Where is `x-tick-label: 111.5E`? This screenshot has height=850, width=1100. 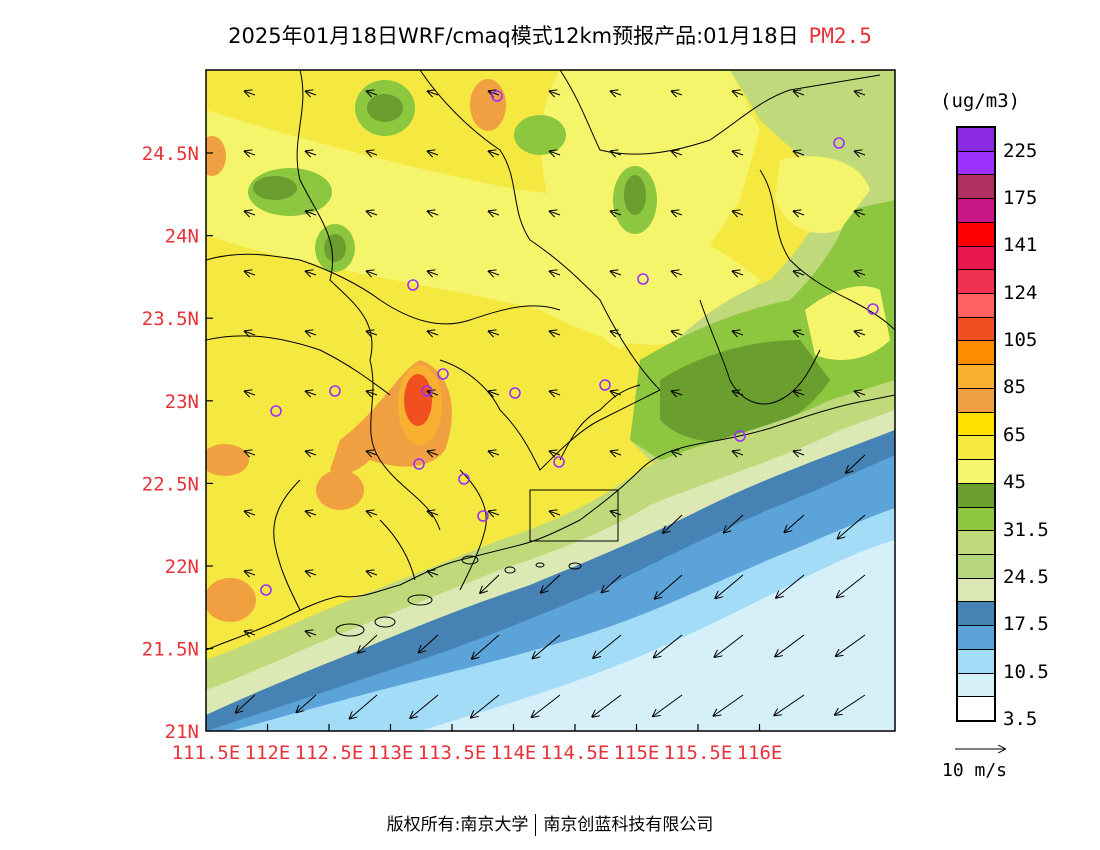
x-tick-label: 111.5E is located at coordinates (206, 753).